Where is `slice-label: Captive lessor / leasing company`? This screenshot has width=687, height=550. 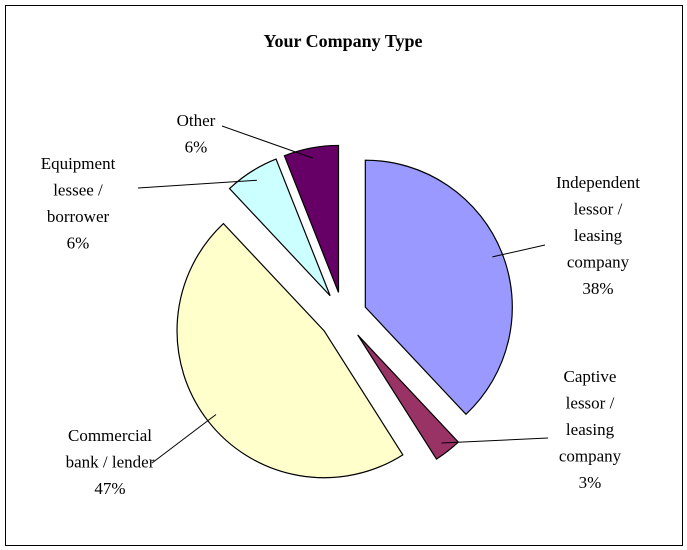
slice-label: Captive lessor / leasing company is located at coordinates (590, 416).